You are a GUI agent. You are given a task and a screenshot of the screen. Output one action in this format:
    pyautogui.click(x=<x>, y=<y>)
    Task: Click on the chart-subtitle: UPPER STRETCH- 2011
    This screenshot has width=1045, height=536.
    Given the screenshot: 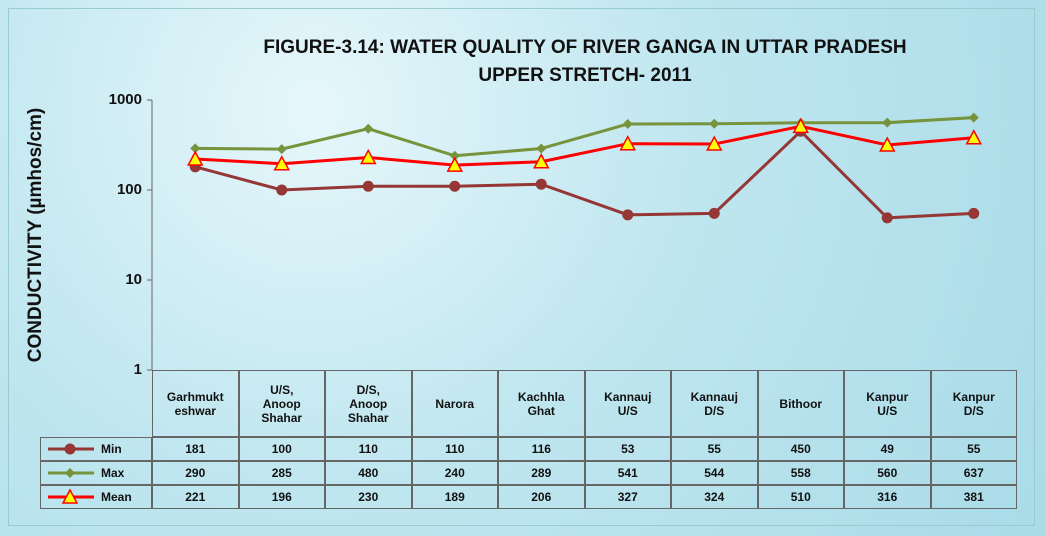 What is the action you would take?
    pyautogui.click(x=585, y=75)
    